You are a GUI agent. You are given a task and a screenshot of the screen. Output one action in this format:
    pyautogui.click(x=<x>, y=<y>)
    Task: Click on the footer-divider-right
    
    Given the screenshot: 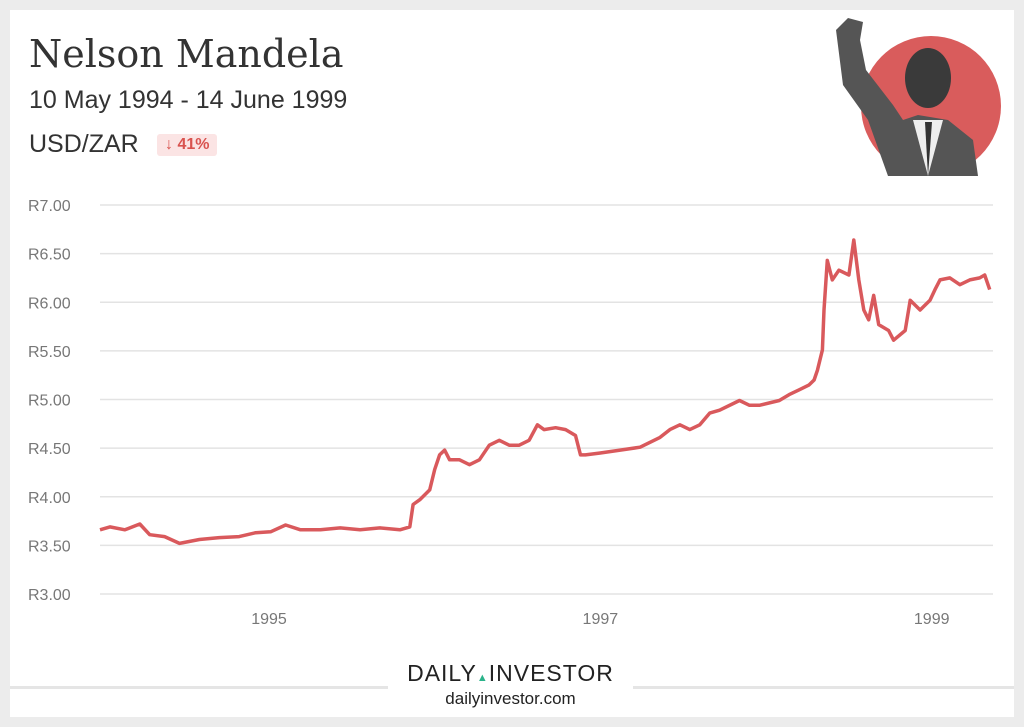 What is the action you would take?
    pyautogui.click(x=823, y=687)
    